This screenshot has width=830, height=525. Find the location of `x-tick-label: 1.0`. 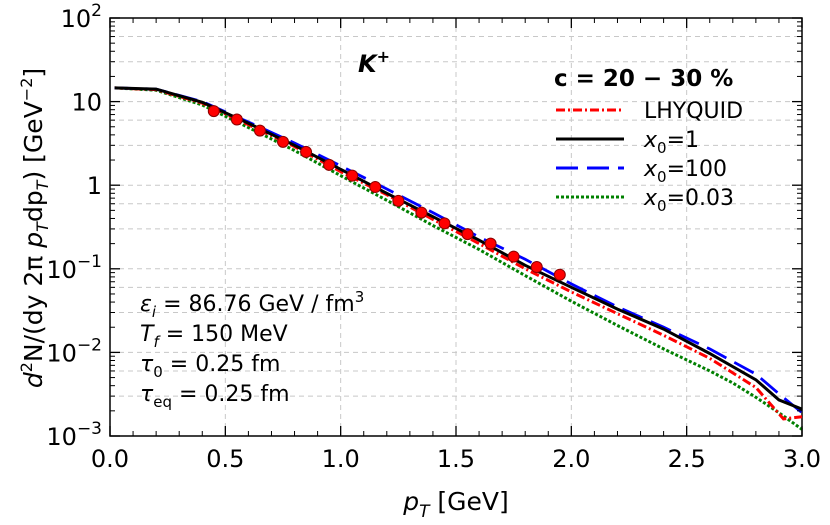

x-tick-label: 1.0 is located at coordinates (341, 459).